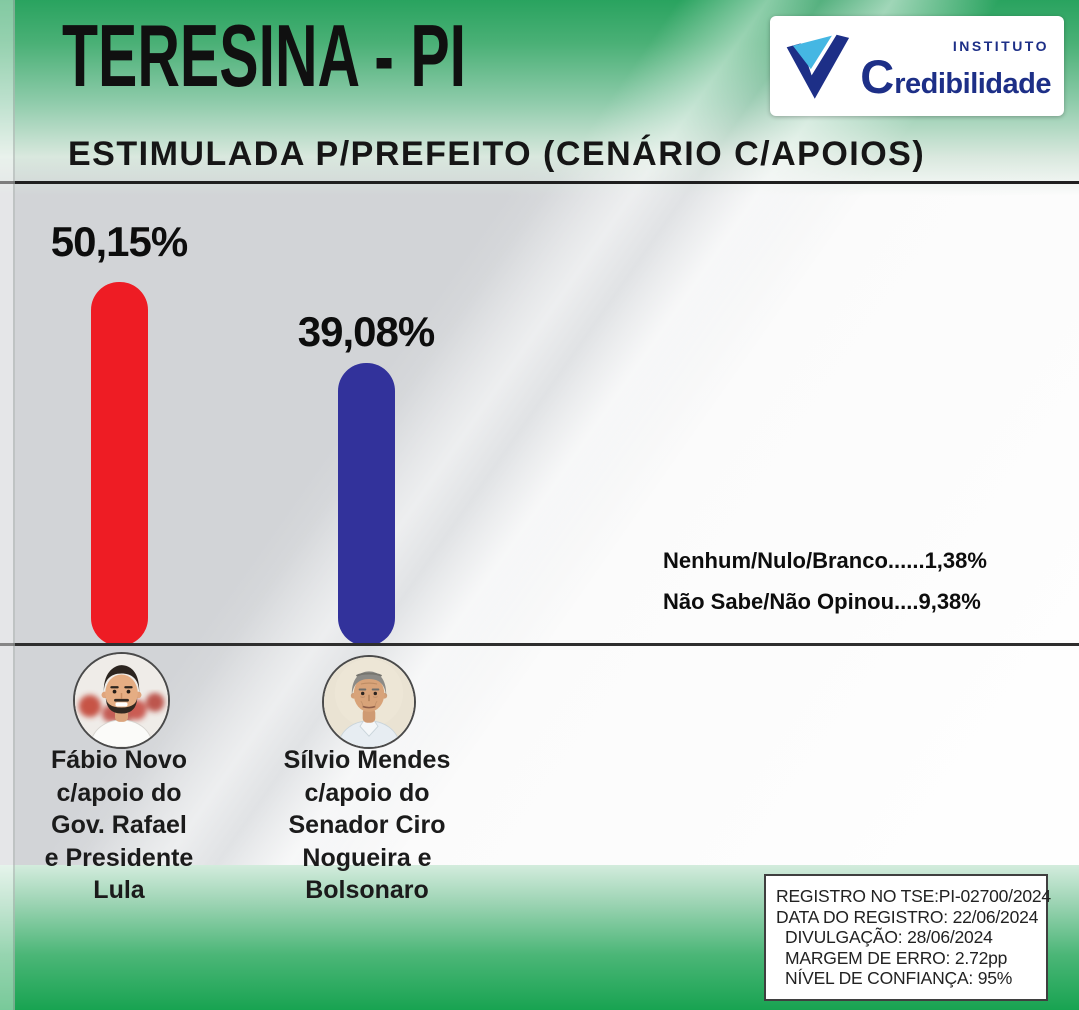 The image size is (1079, 1010). I want to click on others-line-nulo: Nenhum/Nulo/Branco......1,38%, so click(825, 560).